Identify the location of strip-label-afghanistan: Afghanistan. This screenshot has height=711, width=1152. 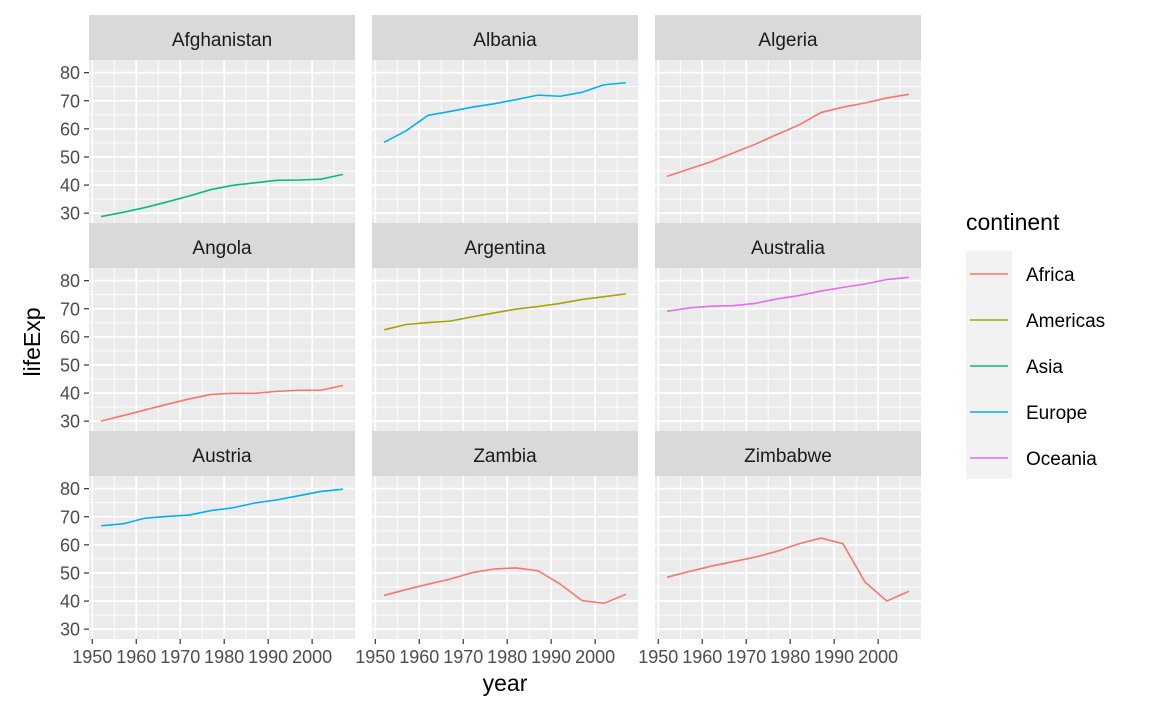
(222, 40).